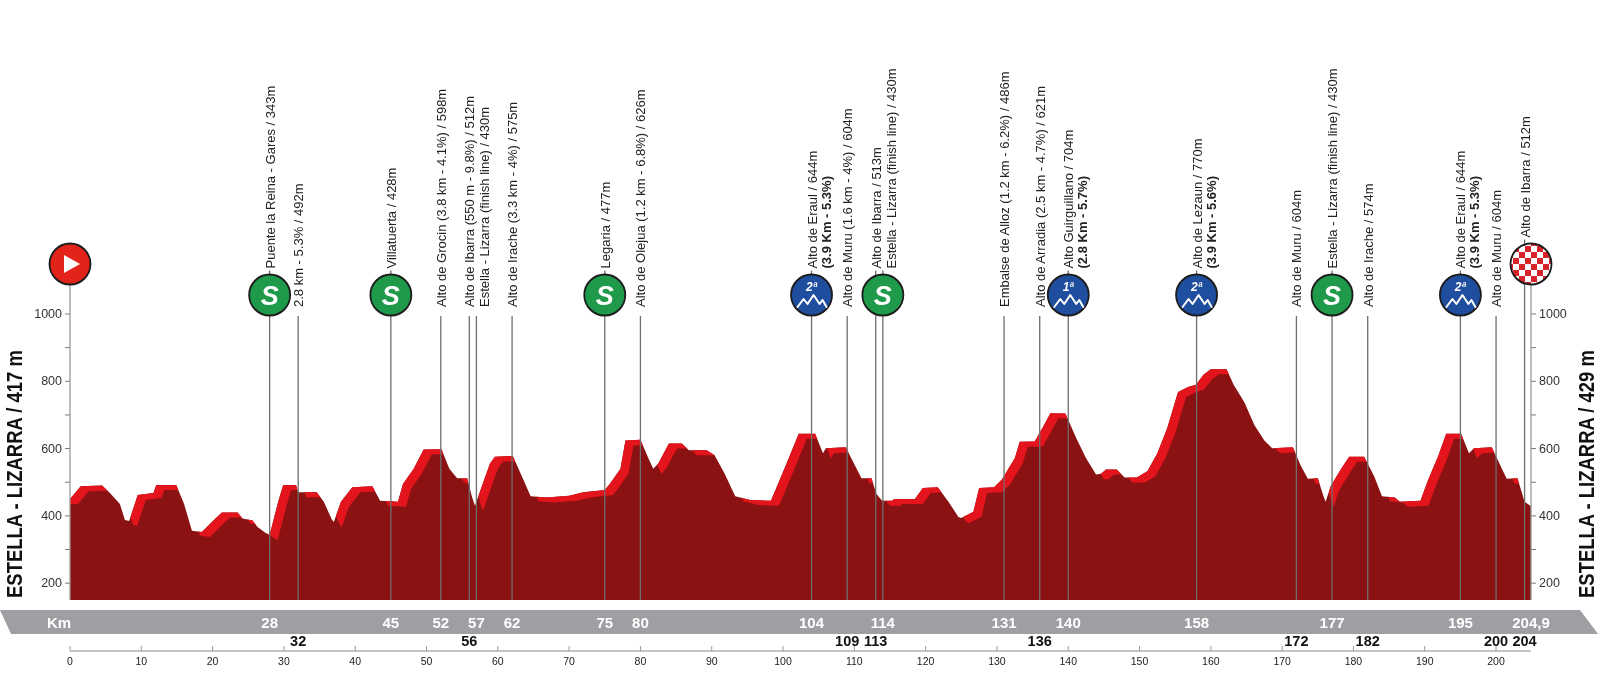 This screenshot has height=695, width=1600. Describe the element at coordinates (1211, 661) in the screenshot. I see `x-tick-label: 160` at that location.